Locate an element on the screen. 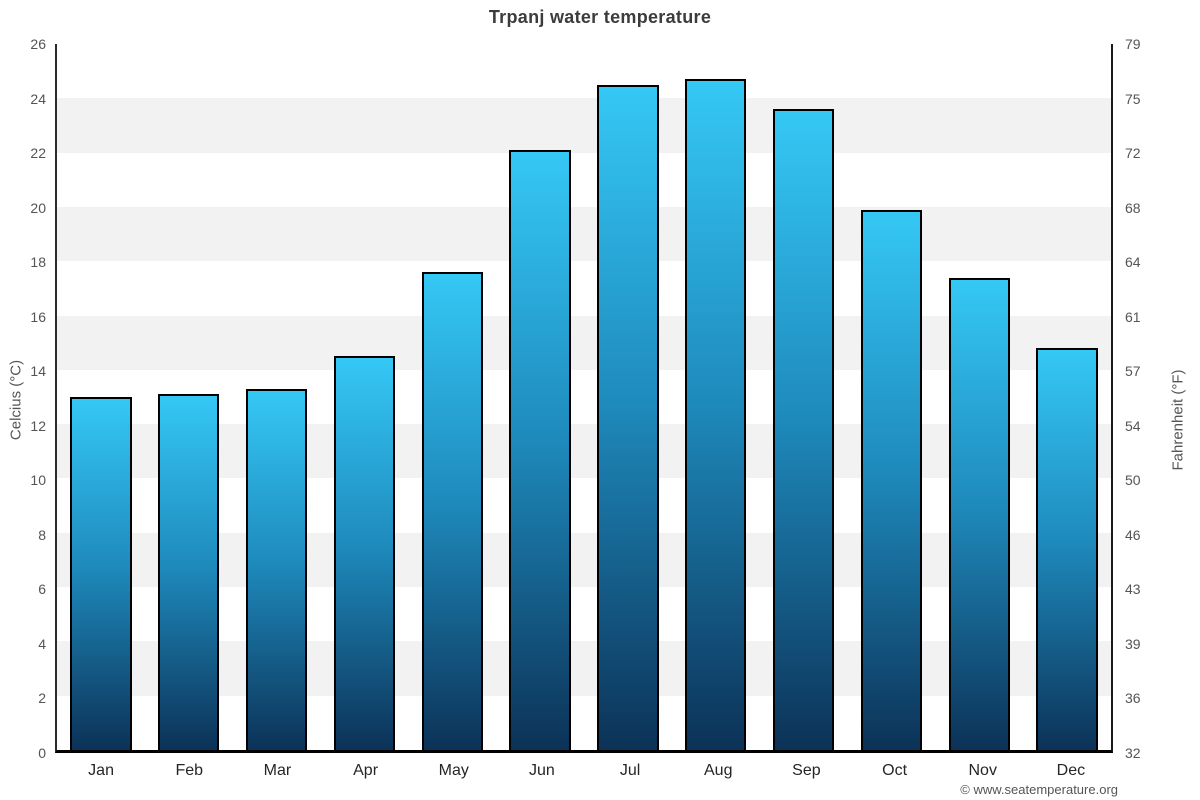 The height and width of the screenshot is (800, 1200). ytick-celsius-4: 4 is located at coordinates (42, 643).